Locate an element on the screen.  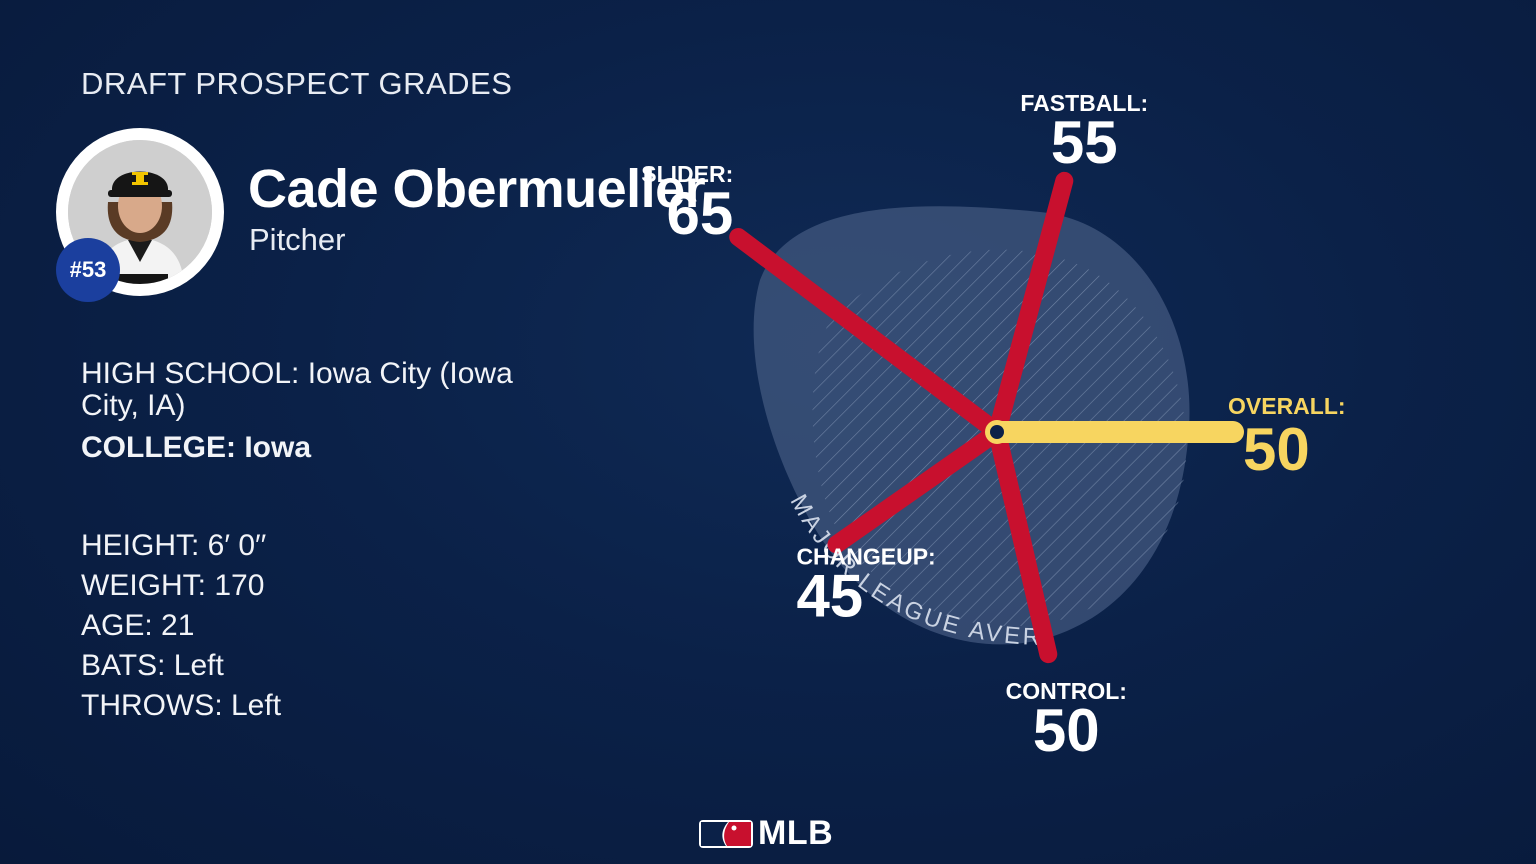
bats-stat: BATS: Left is located at coordinates (152, 665).